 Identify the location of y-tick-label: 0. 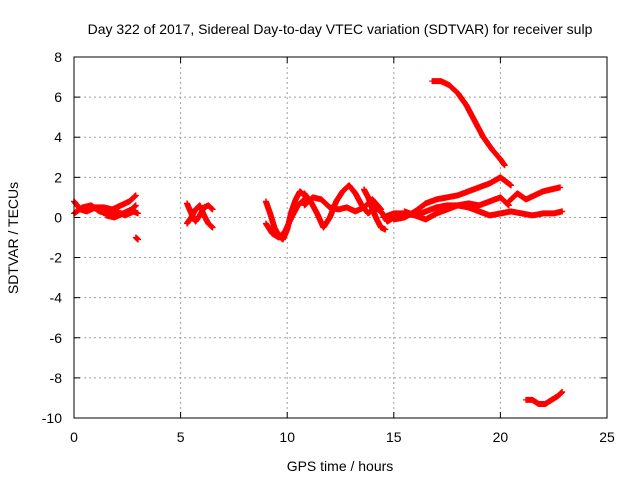
(58, 217).